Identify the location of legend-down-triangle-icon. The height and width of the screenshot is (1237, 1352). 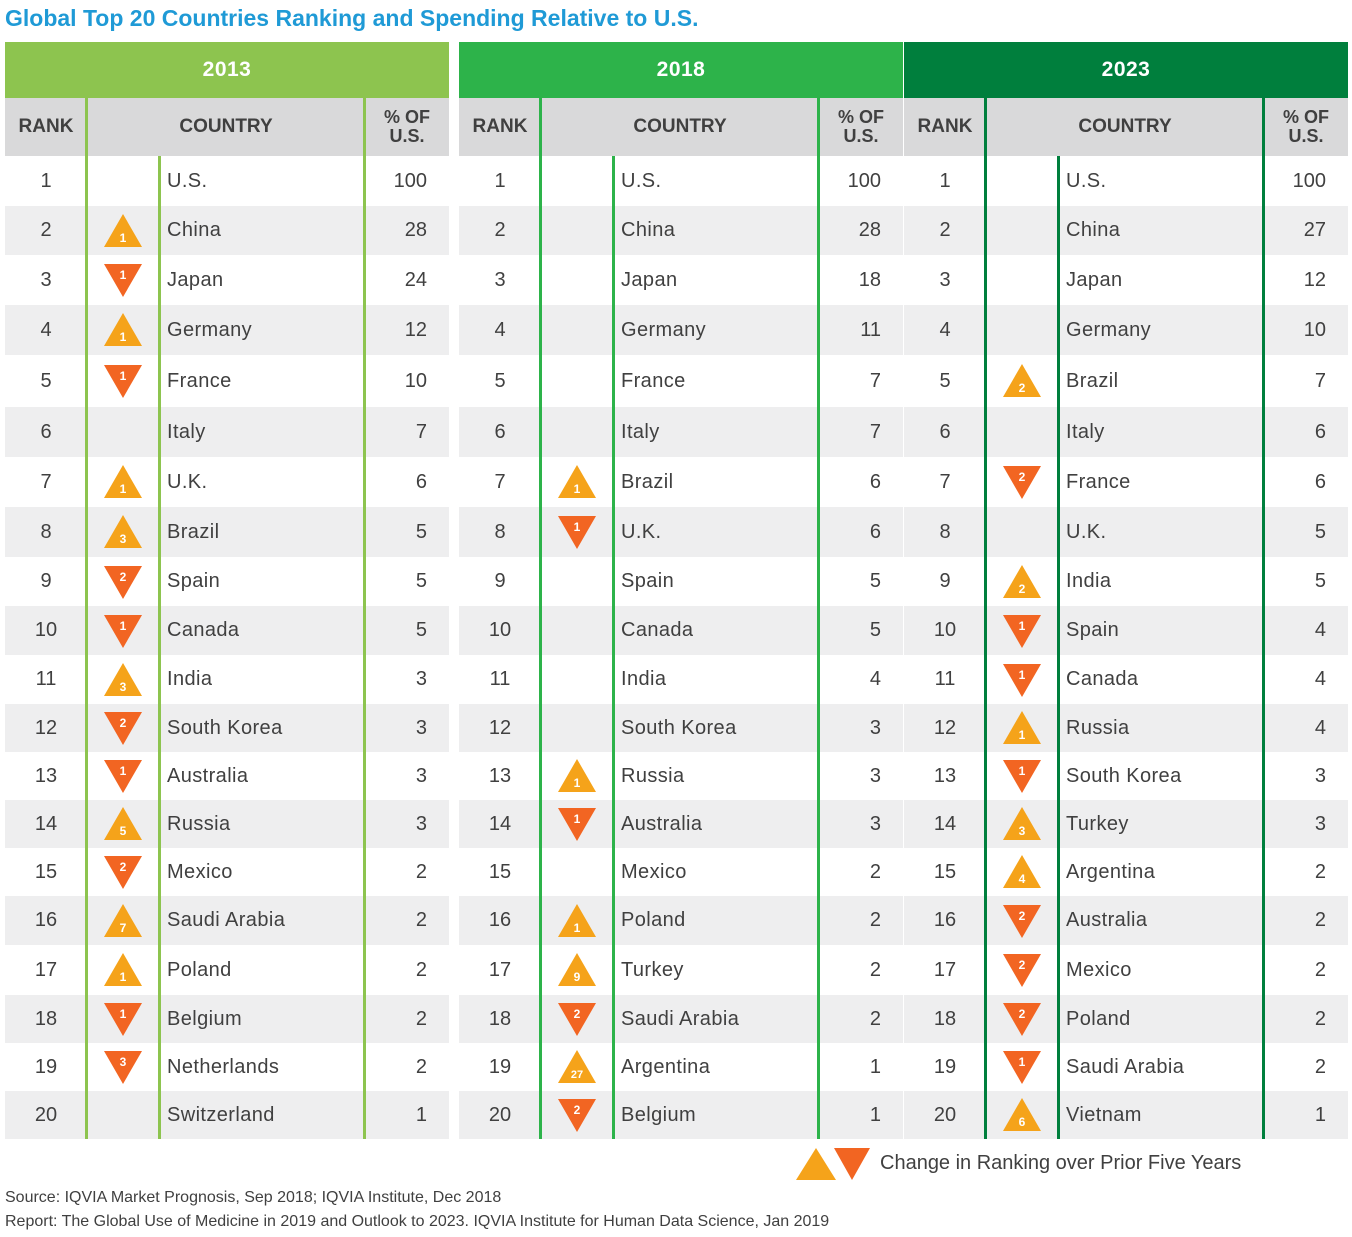
(852, 1164).